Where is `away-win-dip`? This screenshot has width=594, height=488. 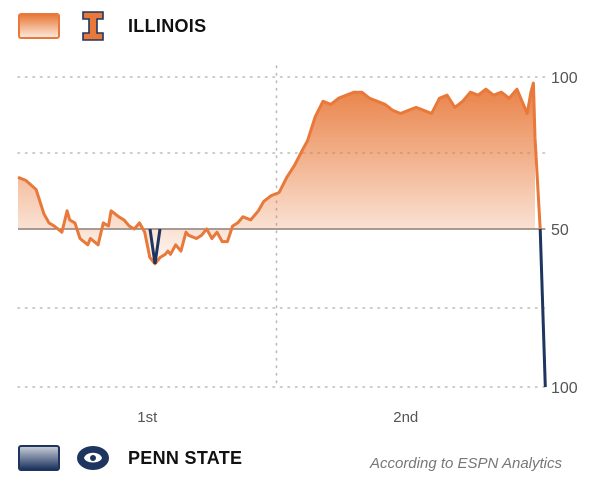
away-win-dip is located at coordinates (155, 246).